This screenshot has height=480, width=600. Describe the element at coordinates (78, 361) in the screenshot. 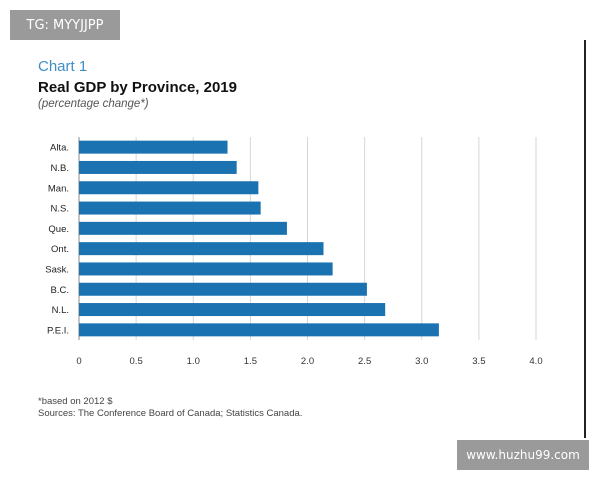

I see `x-tick-label: 0` at that location.